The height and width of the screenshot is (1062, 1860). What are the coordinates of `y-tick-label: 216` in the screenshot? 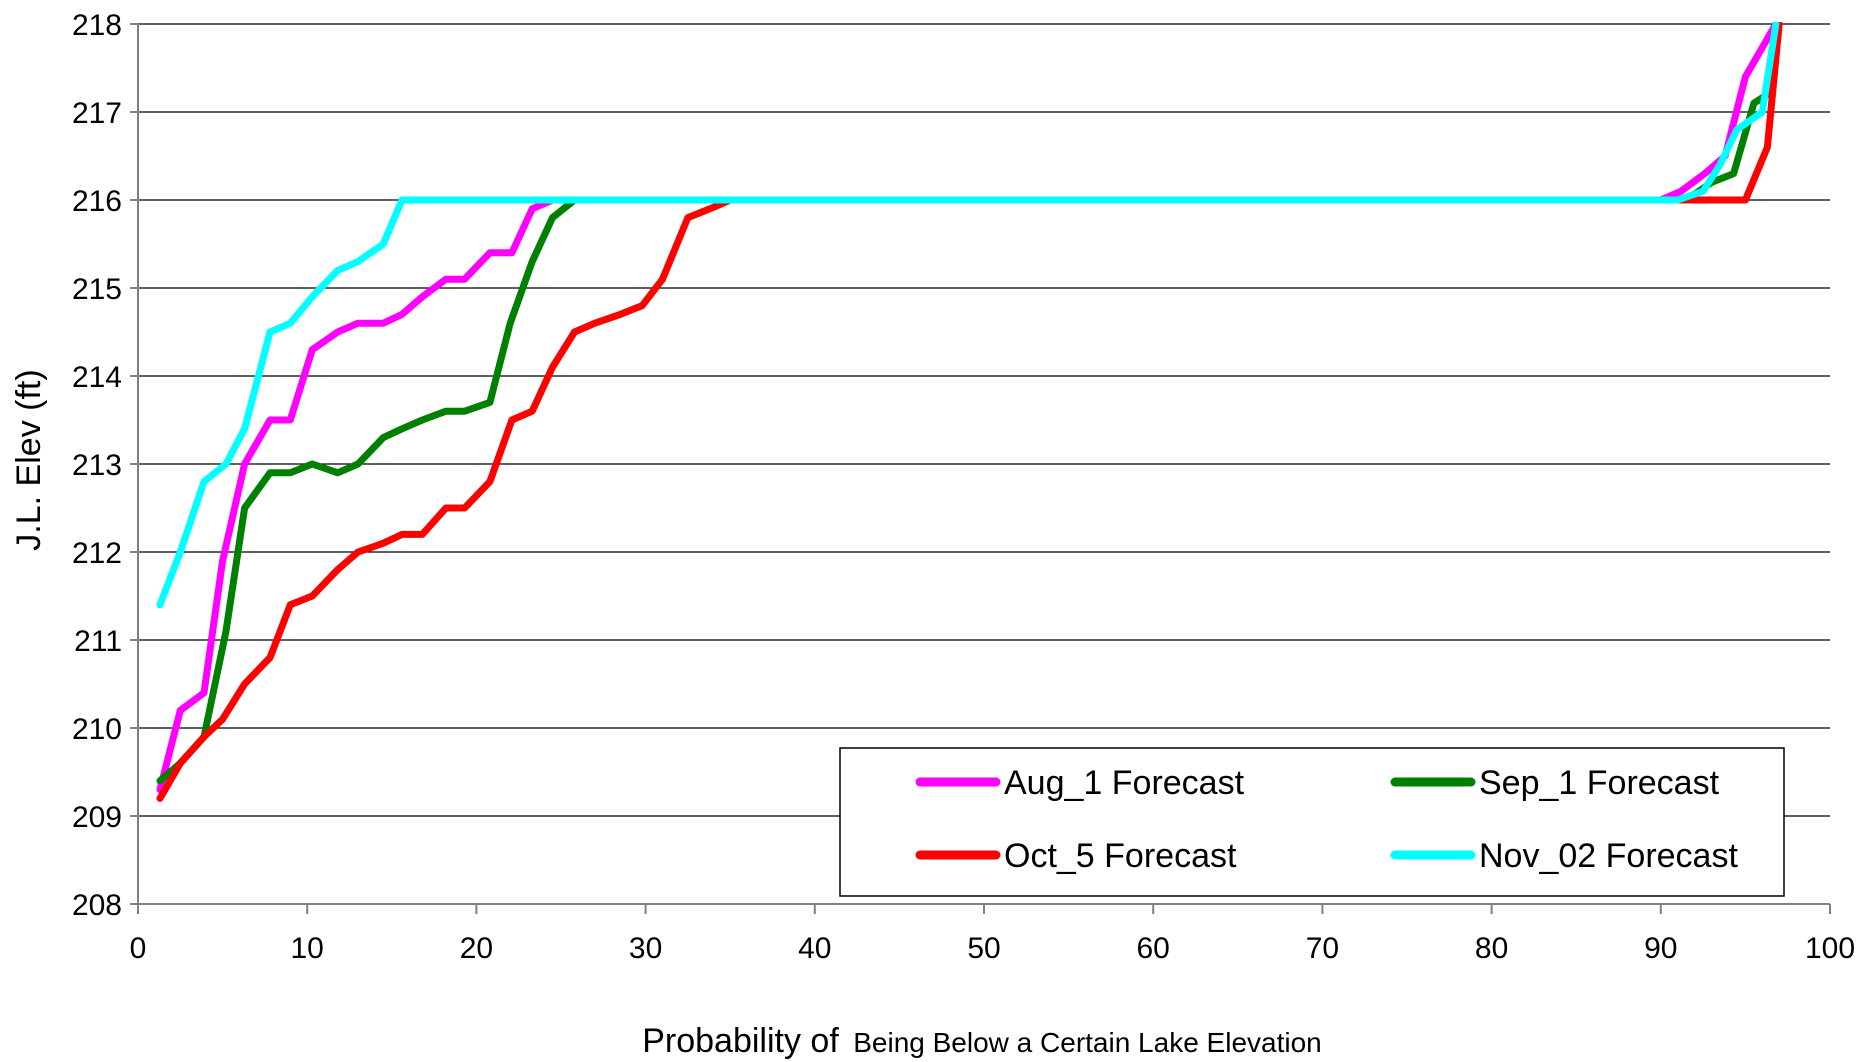 It's located at (97, 201).